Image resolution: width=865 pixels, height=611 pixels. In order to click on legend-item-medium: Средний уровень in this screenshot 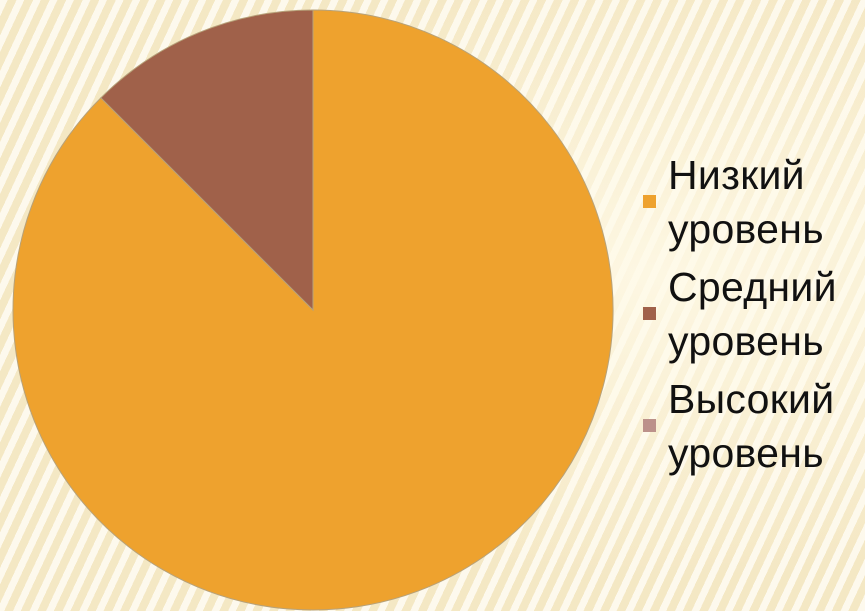, I will do `click(751, 316)`.